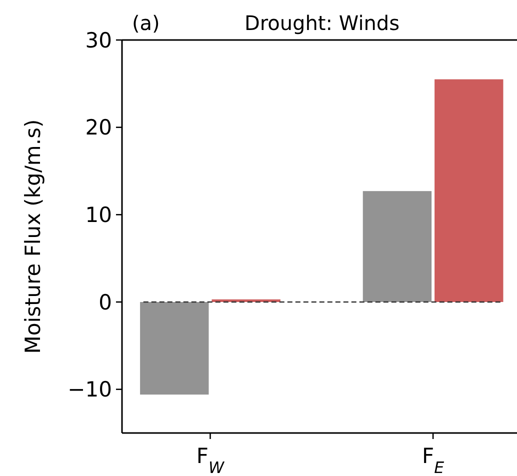  Describe the element at coordinates (433, 460) in the screenshot. I see `x-tick-label: F$_{E}$` at that location.